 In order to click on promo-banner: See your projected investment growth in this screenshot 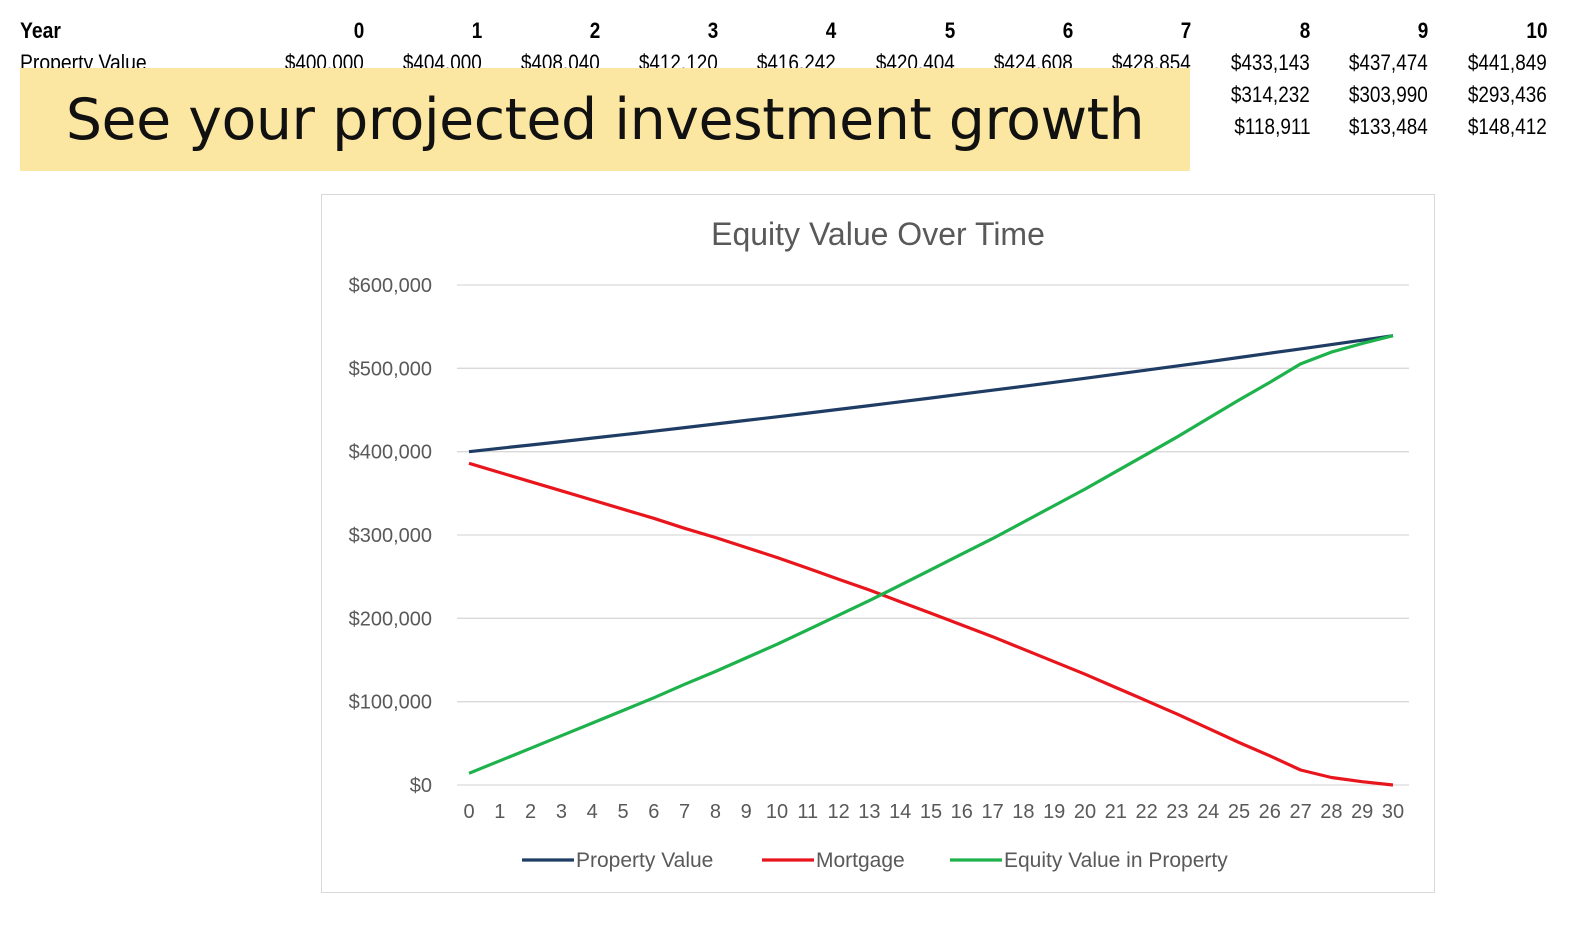, I will do `click(605, 119)`.